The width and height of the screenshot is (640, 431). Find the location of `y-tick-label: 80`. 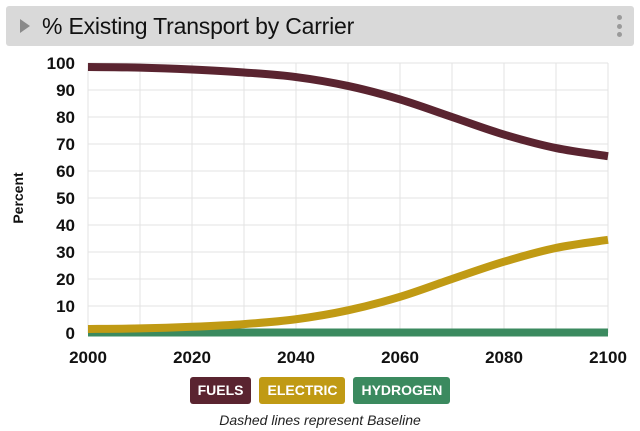

y-tick-label: 80 is located at coordinates (65, 117).